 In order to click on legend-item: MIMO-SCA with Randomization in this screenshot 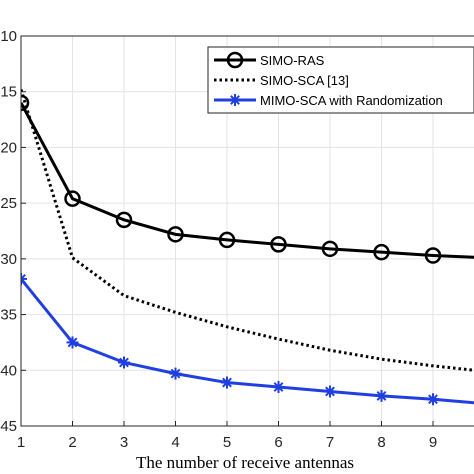, I will do `click(328, 100)`.